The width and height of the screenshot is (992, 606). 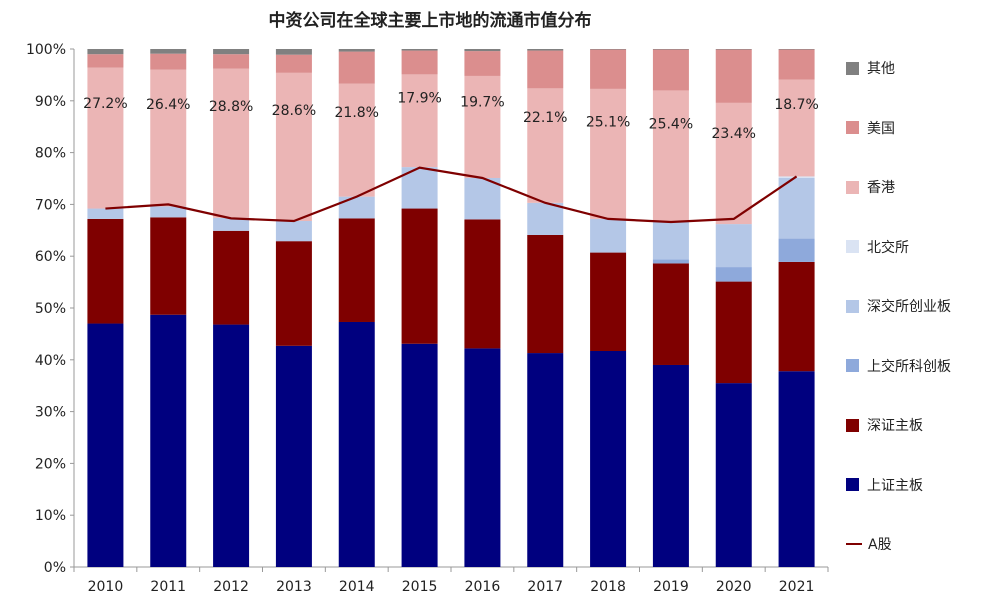 What do you see at coordinates (797, 587) in the screenshot?
I see `x-tick-label: 2021` at bounding box center [797, 587].